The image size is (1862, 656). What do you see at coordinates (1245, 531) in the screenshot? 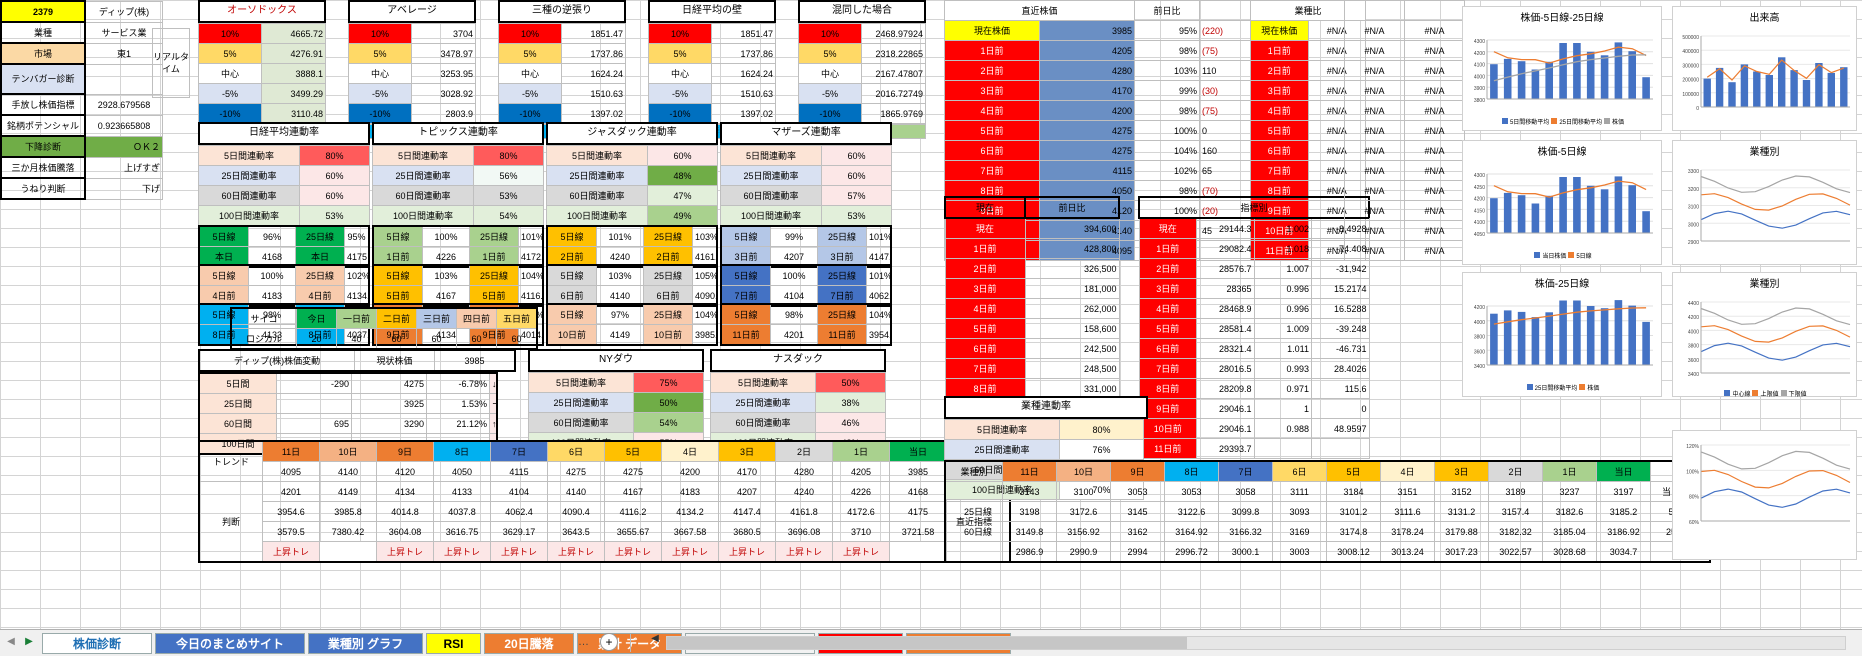
I see `sector-trend-value: 3166.32` at bounding box center [1245, 531].